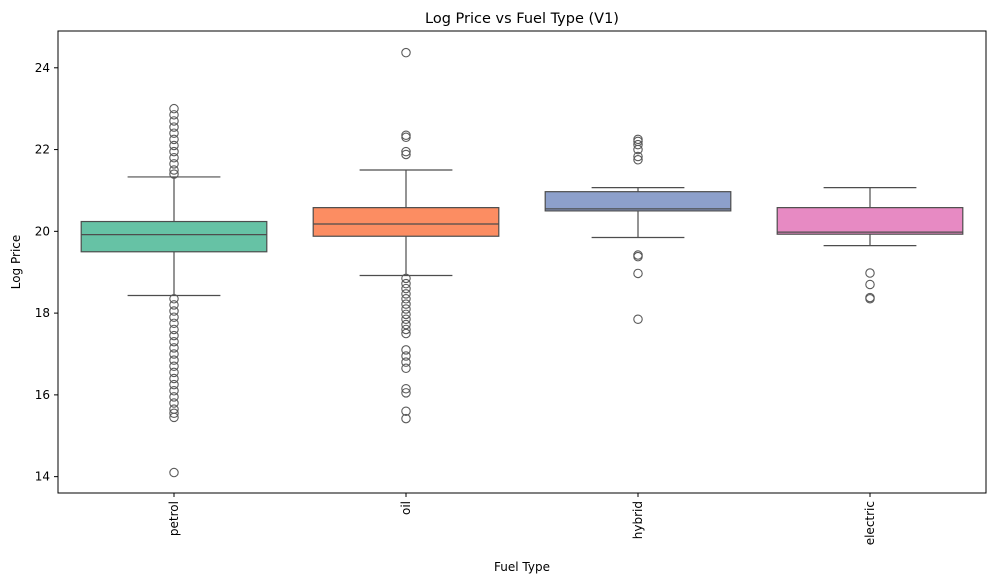 This screenshot has width=997, height=584. What do you see at coordinates (406, 508) in the screenshot?
I see `x-tick-label-oil: oil` at bounding box center [406, 508].